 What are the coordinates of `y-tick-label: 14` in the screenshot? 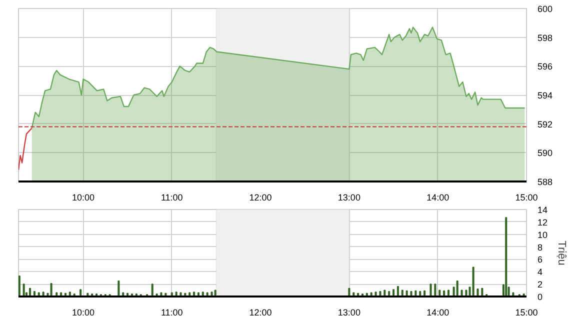 It's located at (543, 210).